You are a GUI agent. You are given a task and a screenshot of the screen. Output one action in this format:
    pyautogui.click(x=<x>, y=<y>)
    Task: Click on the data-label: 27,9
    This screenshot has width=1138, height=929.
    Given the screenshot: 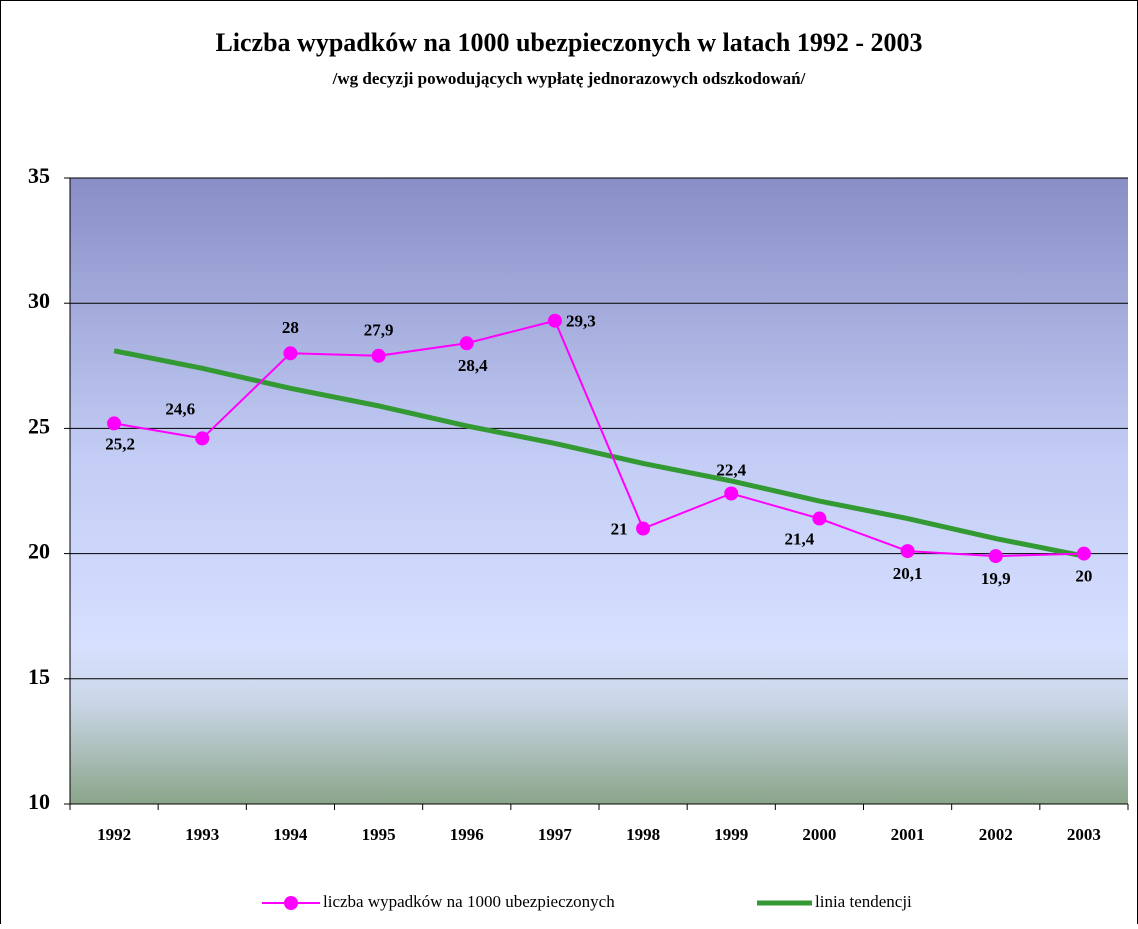 What is the action you would take?
    pyautogui.click(x=379, y=330)
    